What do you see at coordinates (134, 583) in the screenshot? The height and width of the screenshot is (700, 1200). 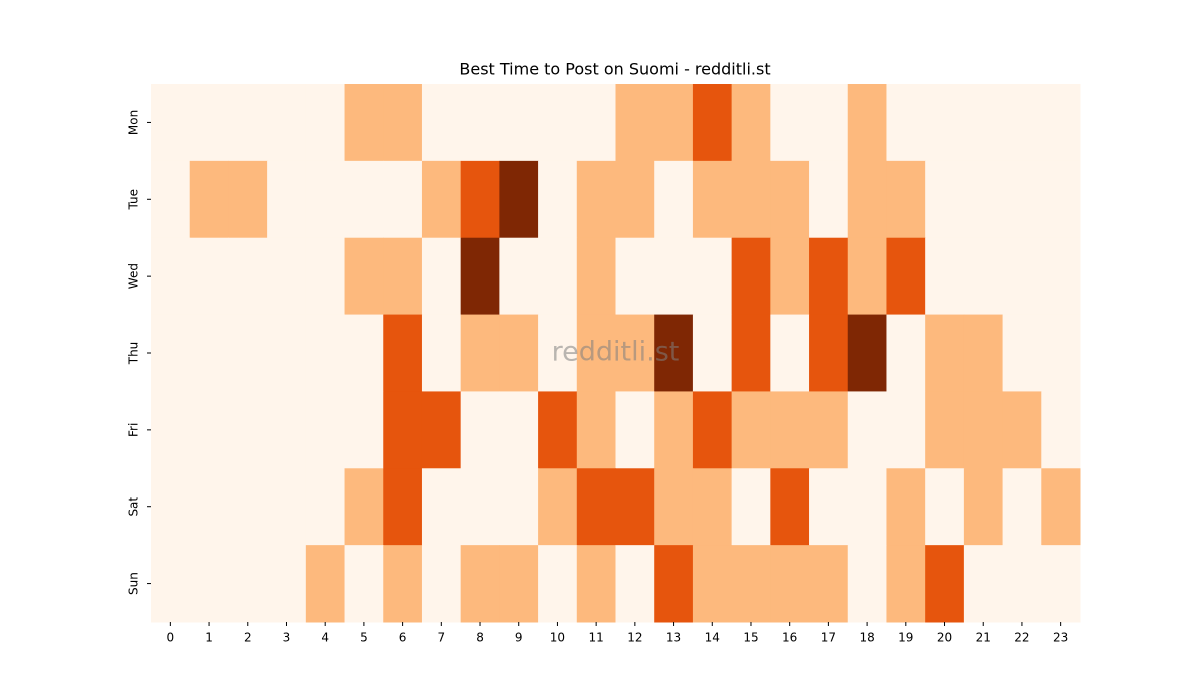 I see `y-tick-label: Sun` at bounding box center [134, 583].